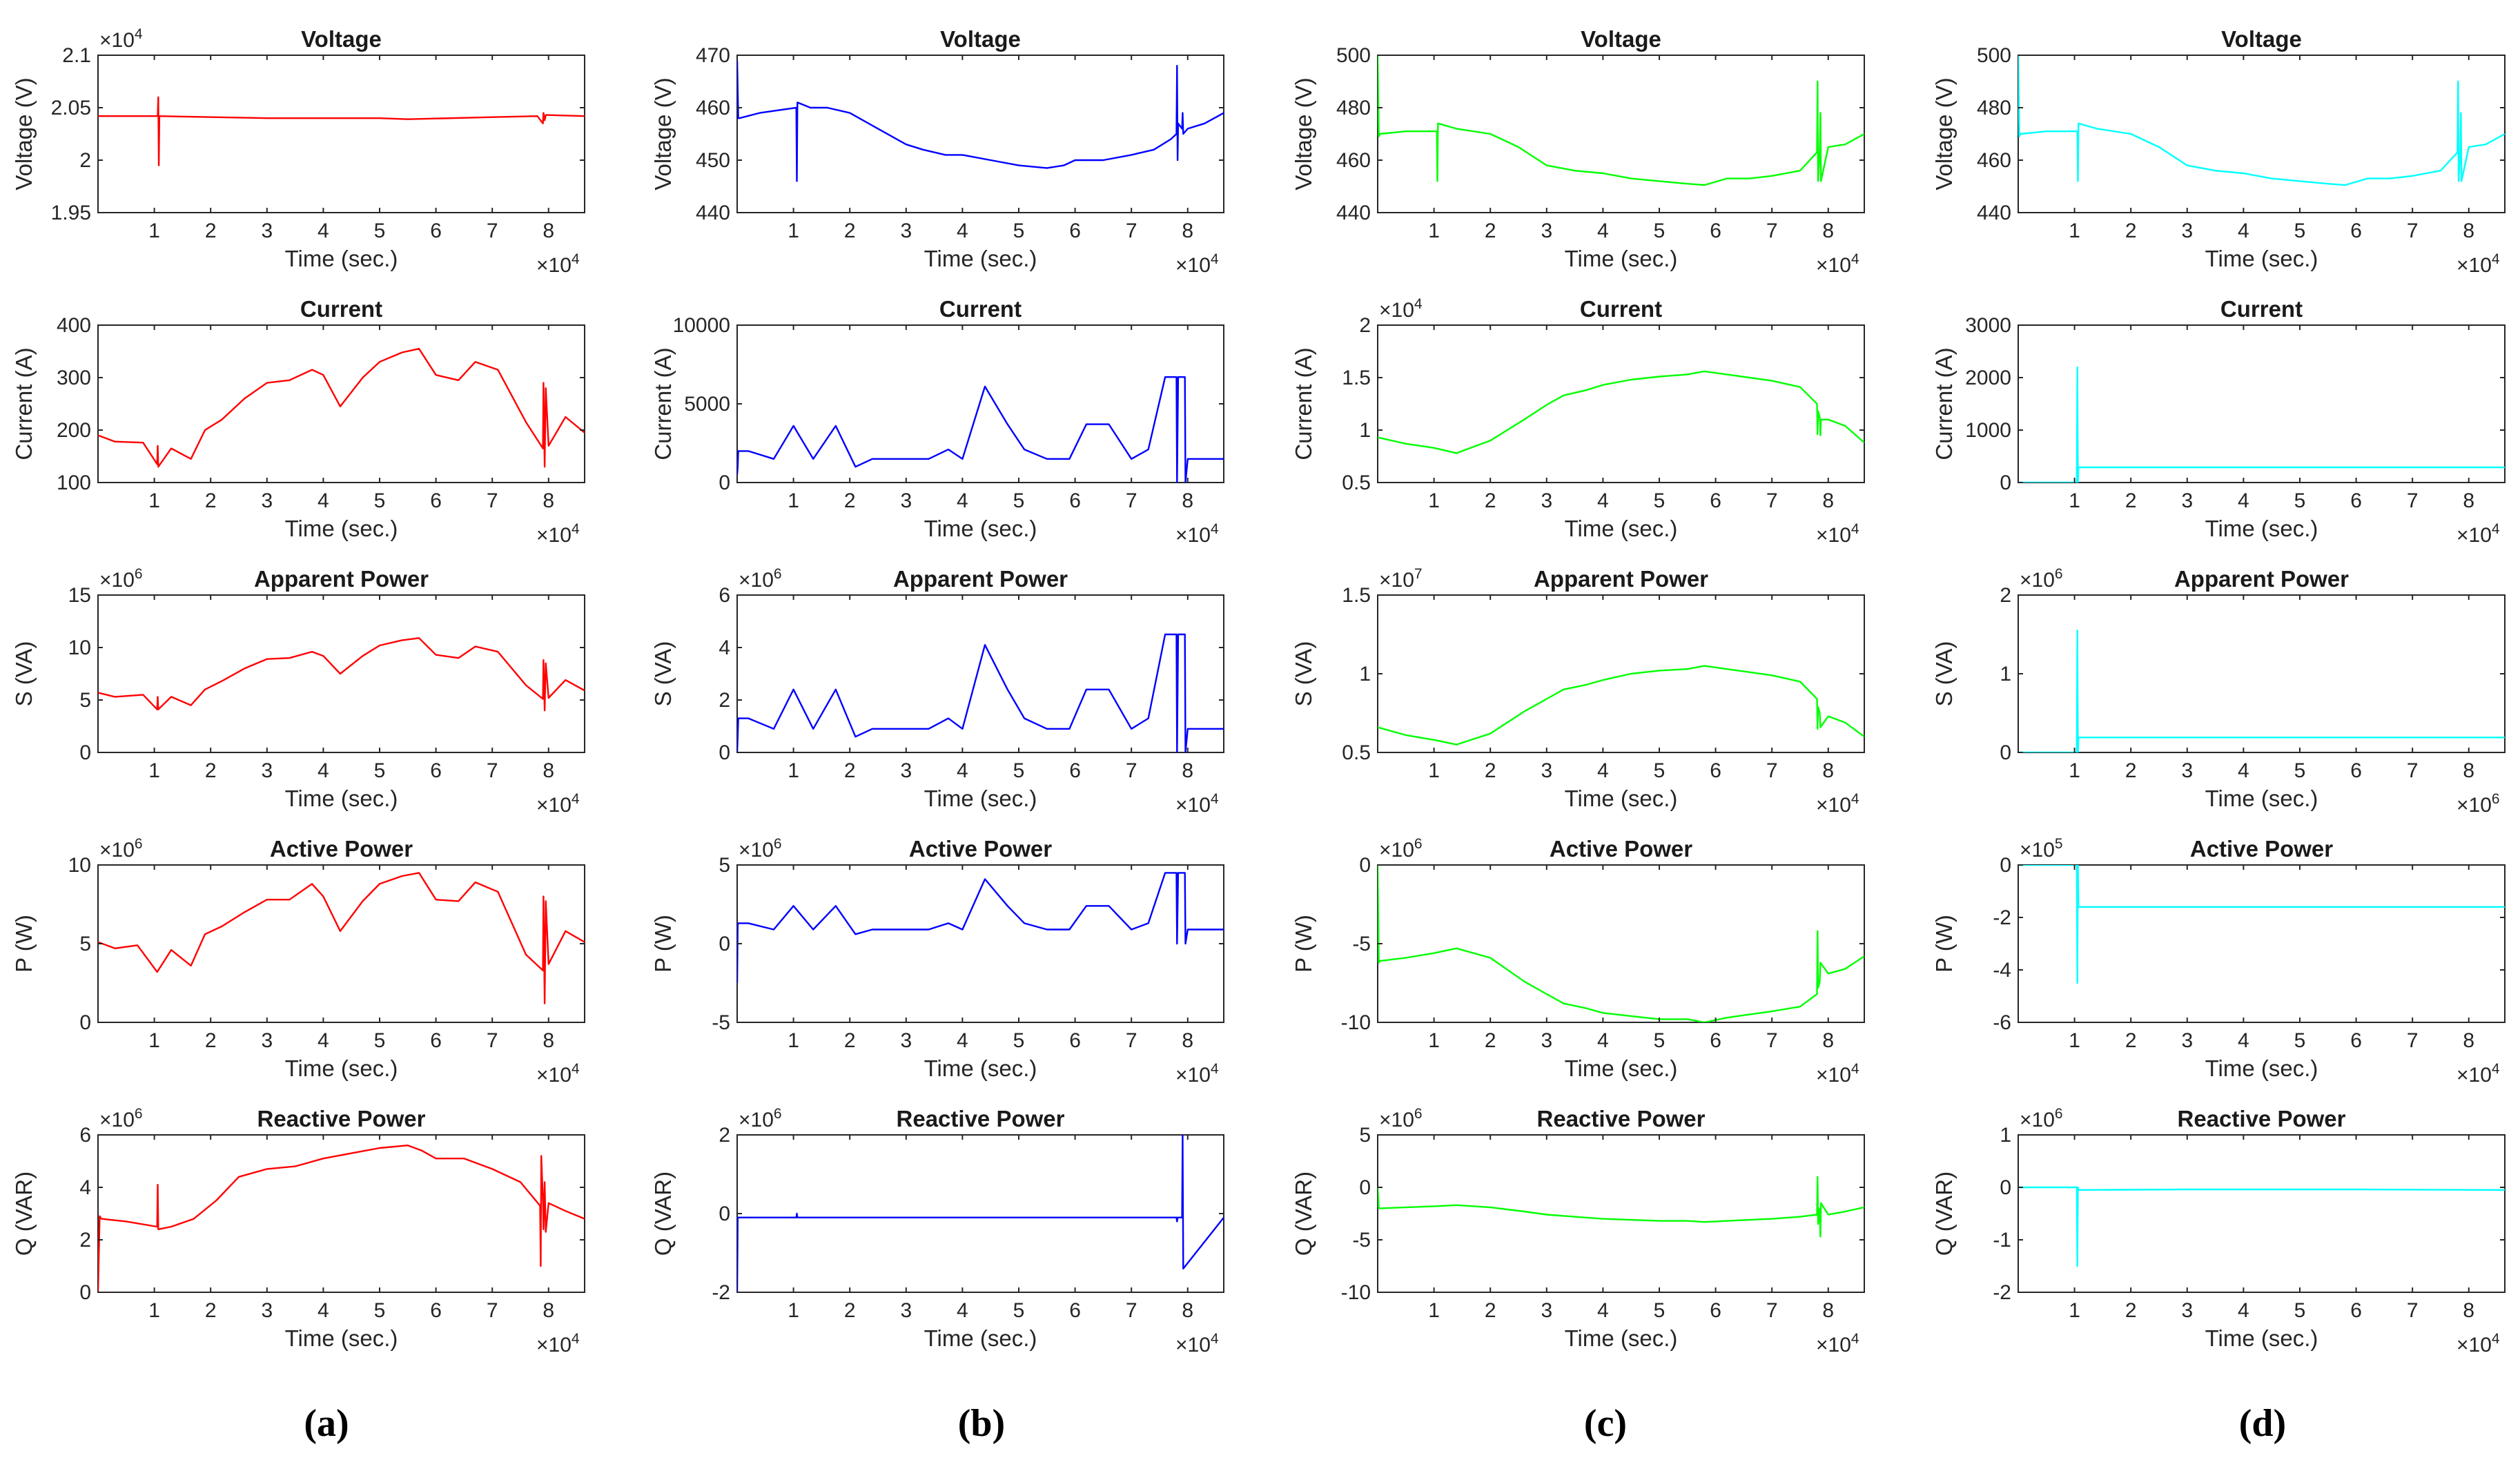 This screenshot has height=1469, width=2520. I want to click on chart-c-voltage-axes-box, so click(1621, 134).